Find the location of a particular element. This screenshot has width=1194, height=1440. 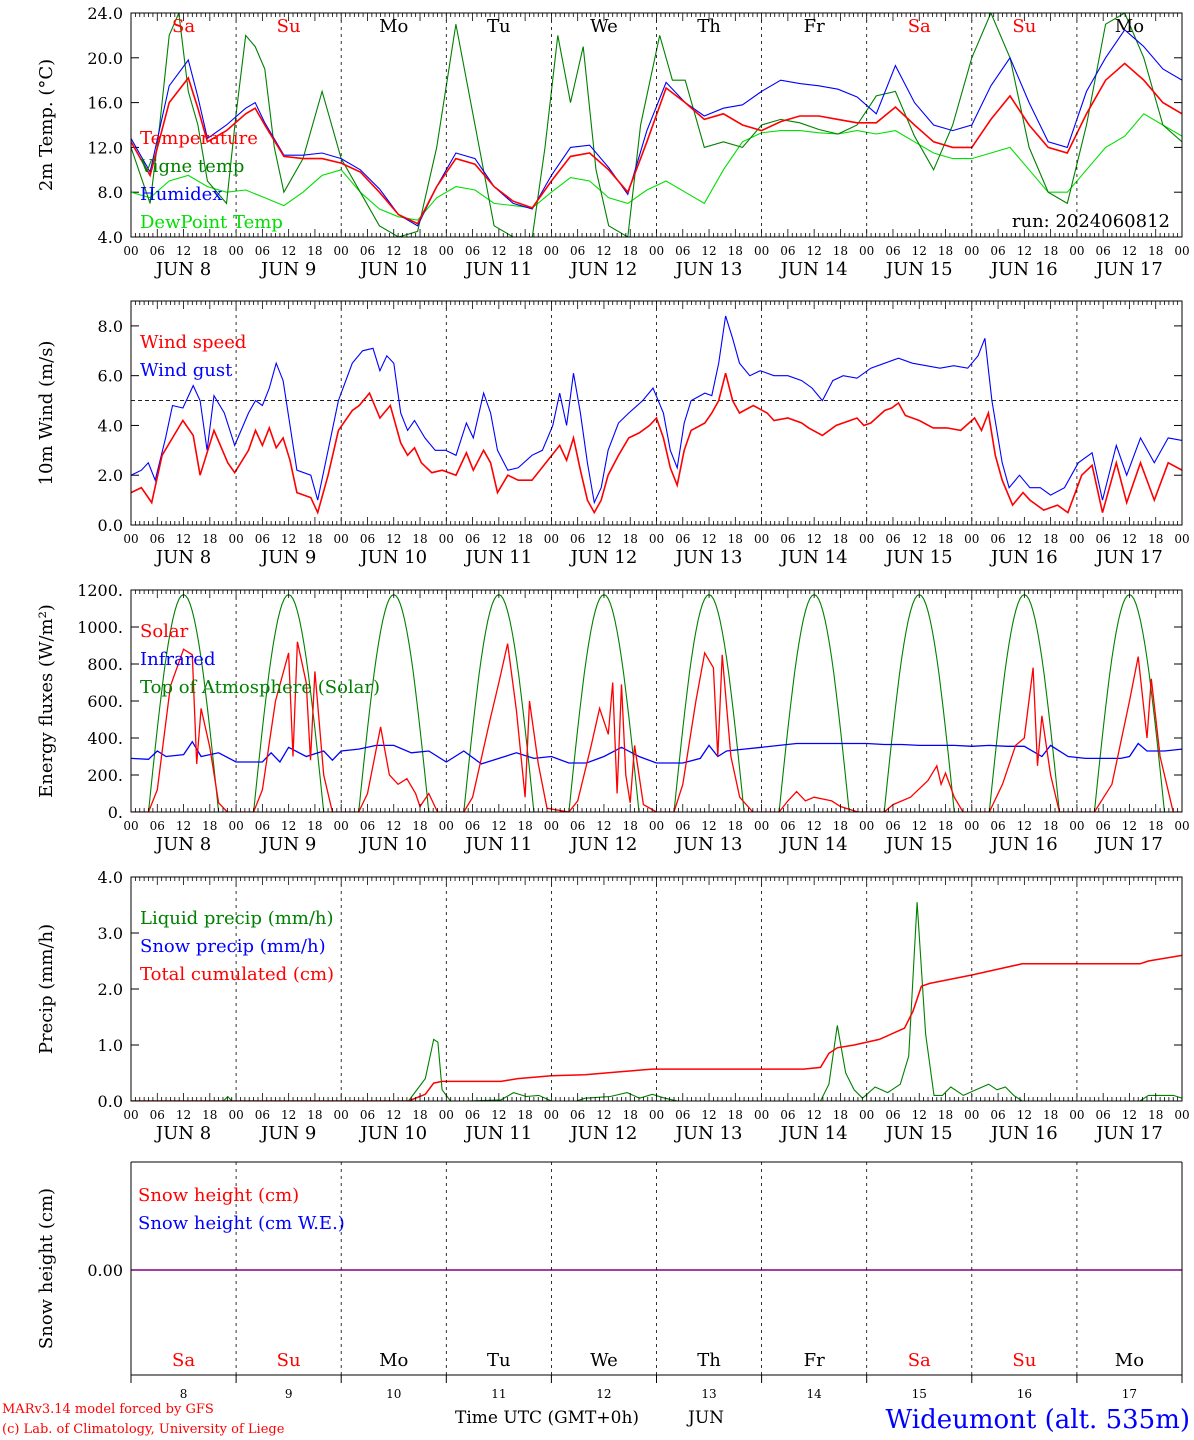

day-name: Mo is located at coordinates (393, 1360).